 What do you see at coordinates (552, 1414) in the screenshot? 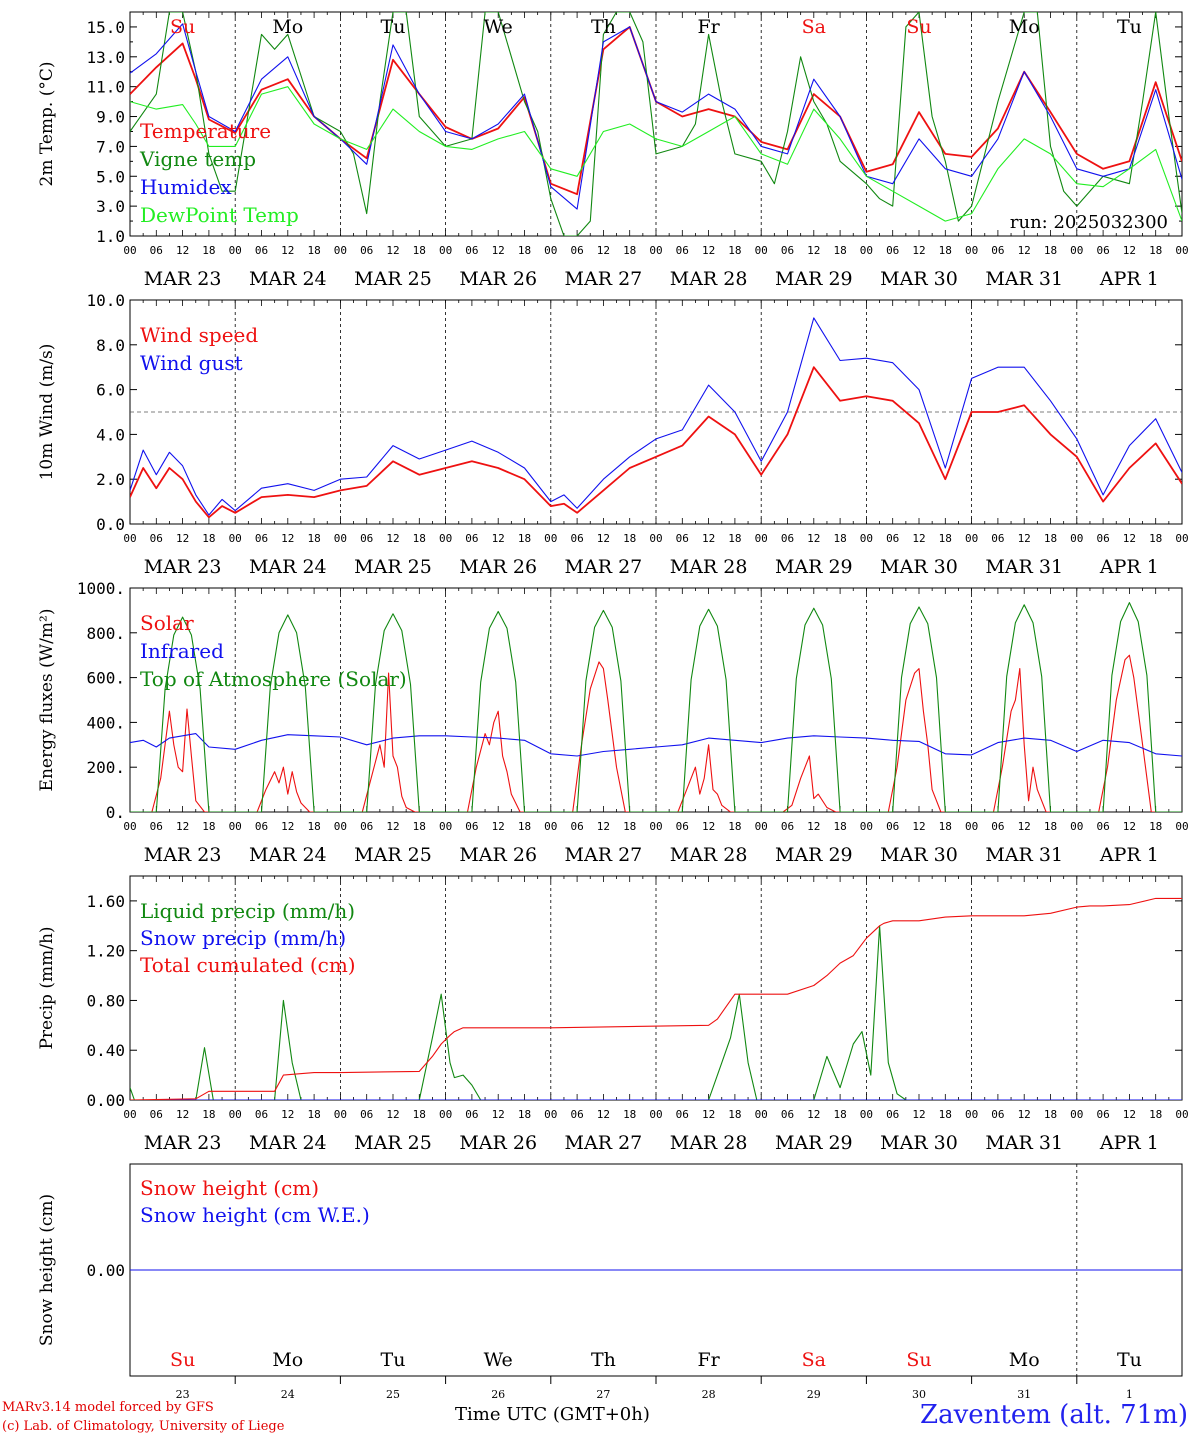
I see `time-axis-label: Time UTC (GMT+0h)` at bounding box center [552, 1414].